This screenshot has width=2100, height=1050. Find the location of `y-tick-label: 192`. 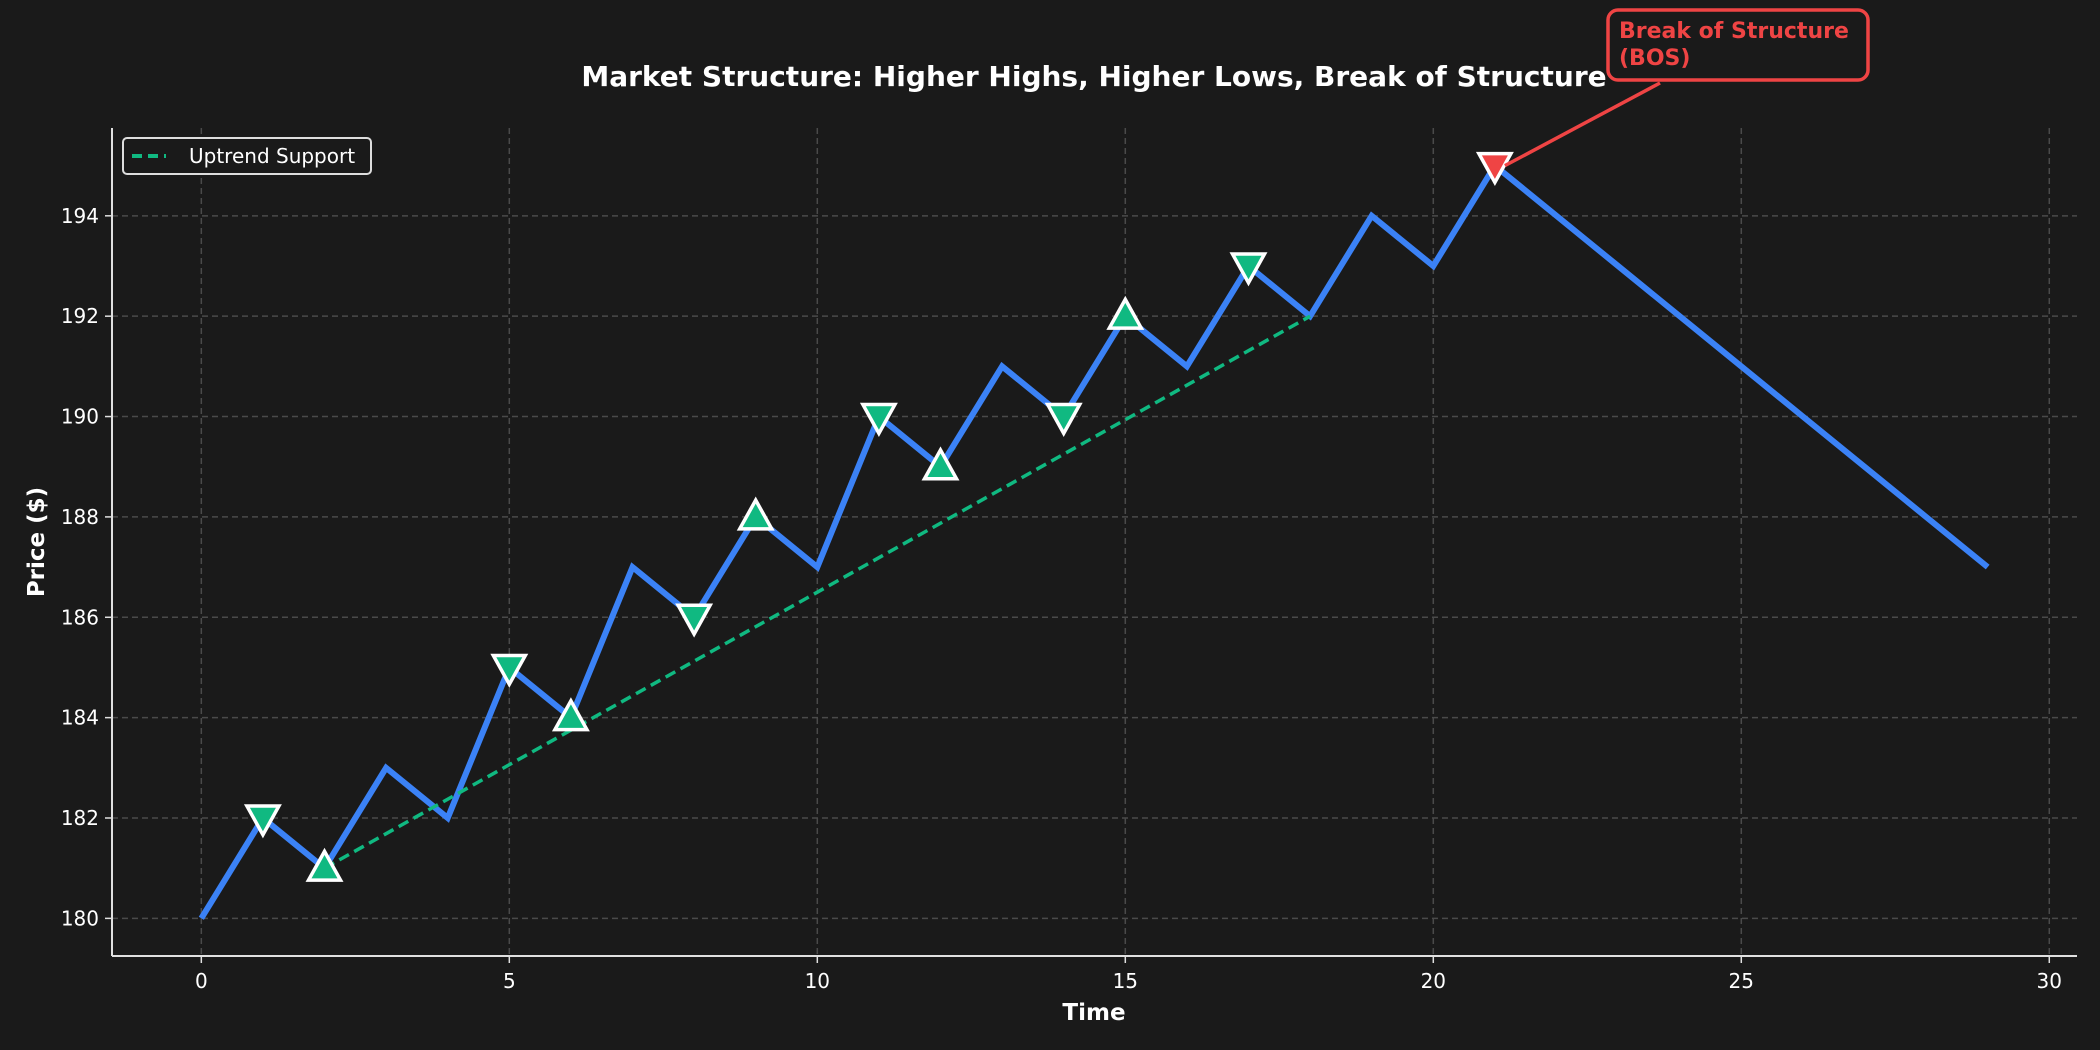

y-tick-label: 192 is located at coordinates (80, 316).